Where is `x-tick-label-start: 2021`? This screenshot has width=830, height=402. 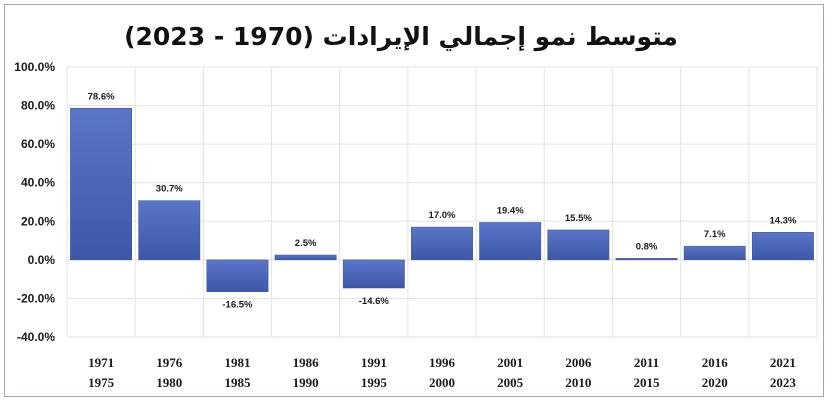 x-tick-label-start: 2021 is located at coordinates (783, 362).